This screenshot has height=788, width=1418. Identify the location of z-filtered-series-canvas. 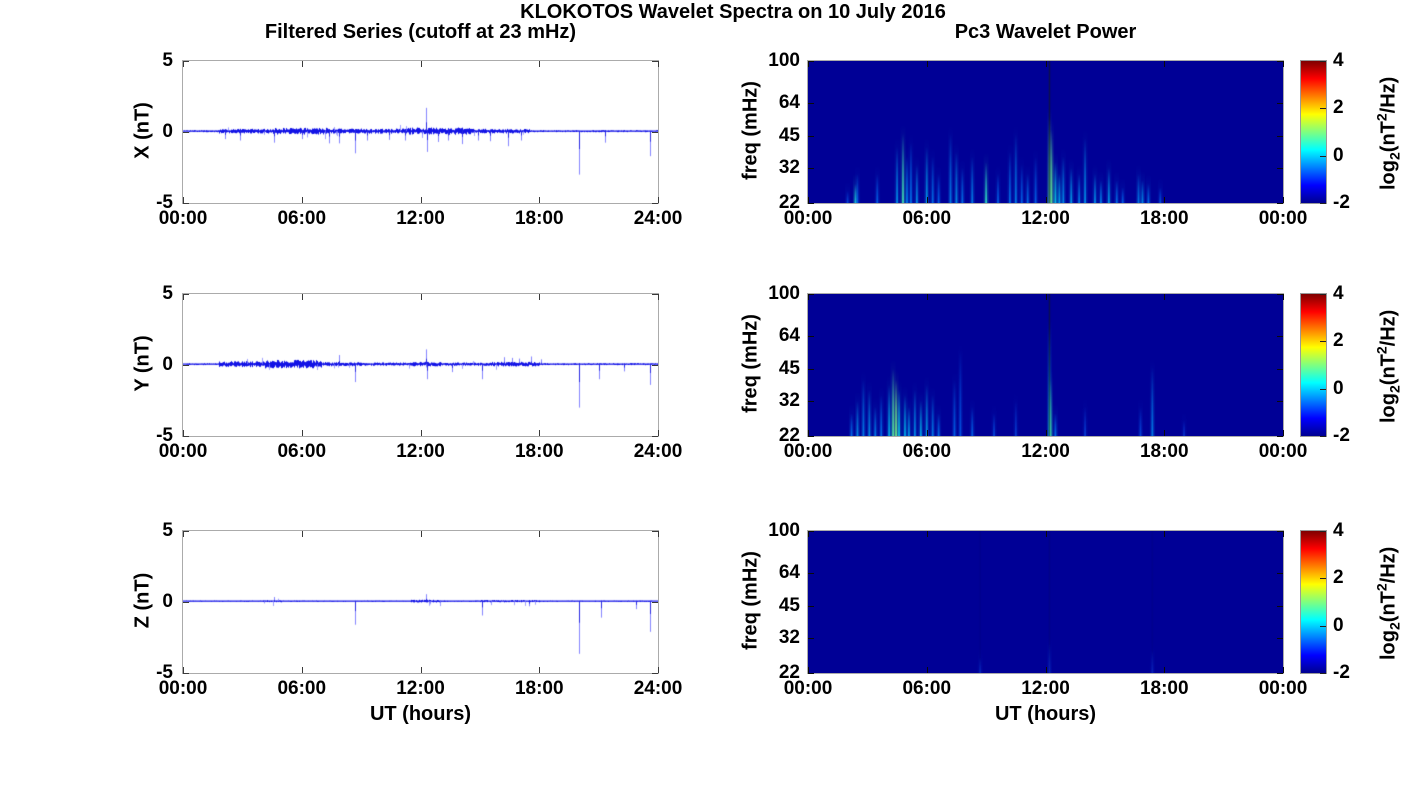
(420, 602).